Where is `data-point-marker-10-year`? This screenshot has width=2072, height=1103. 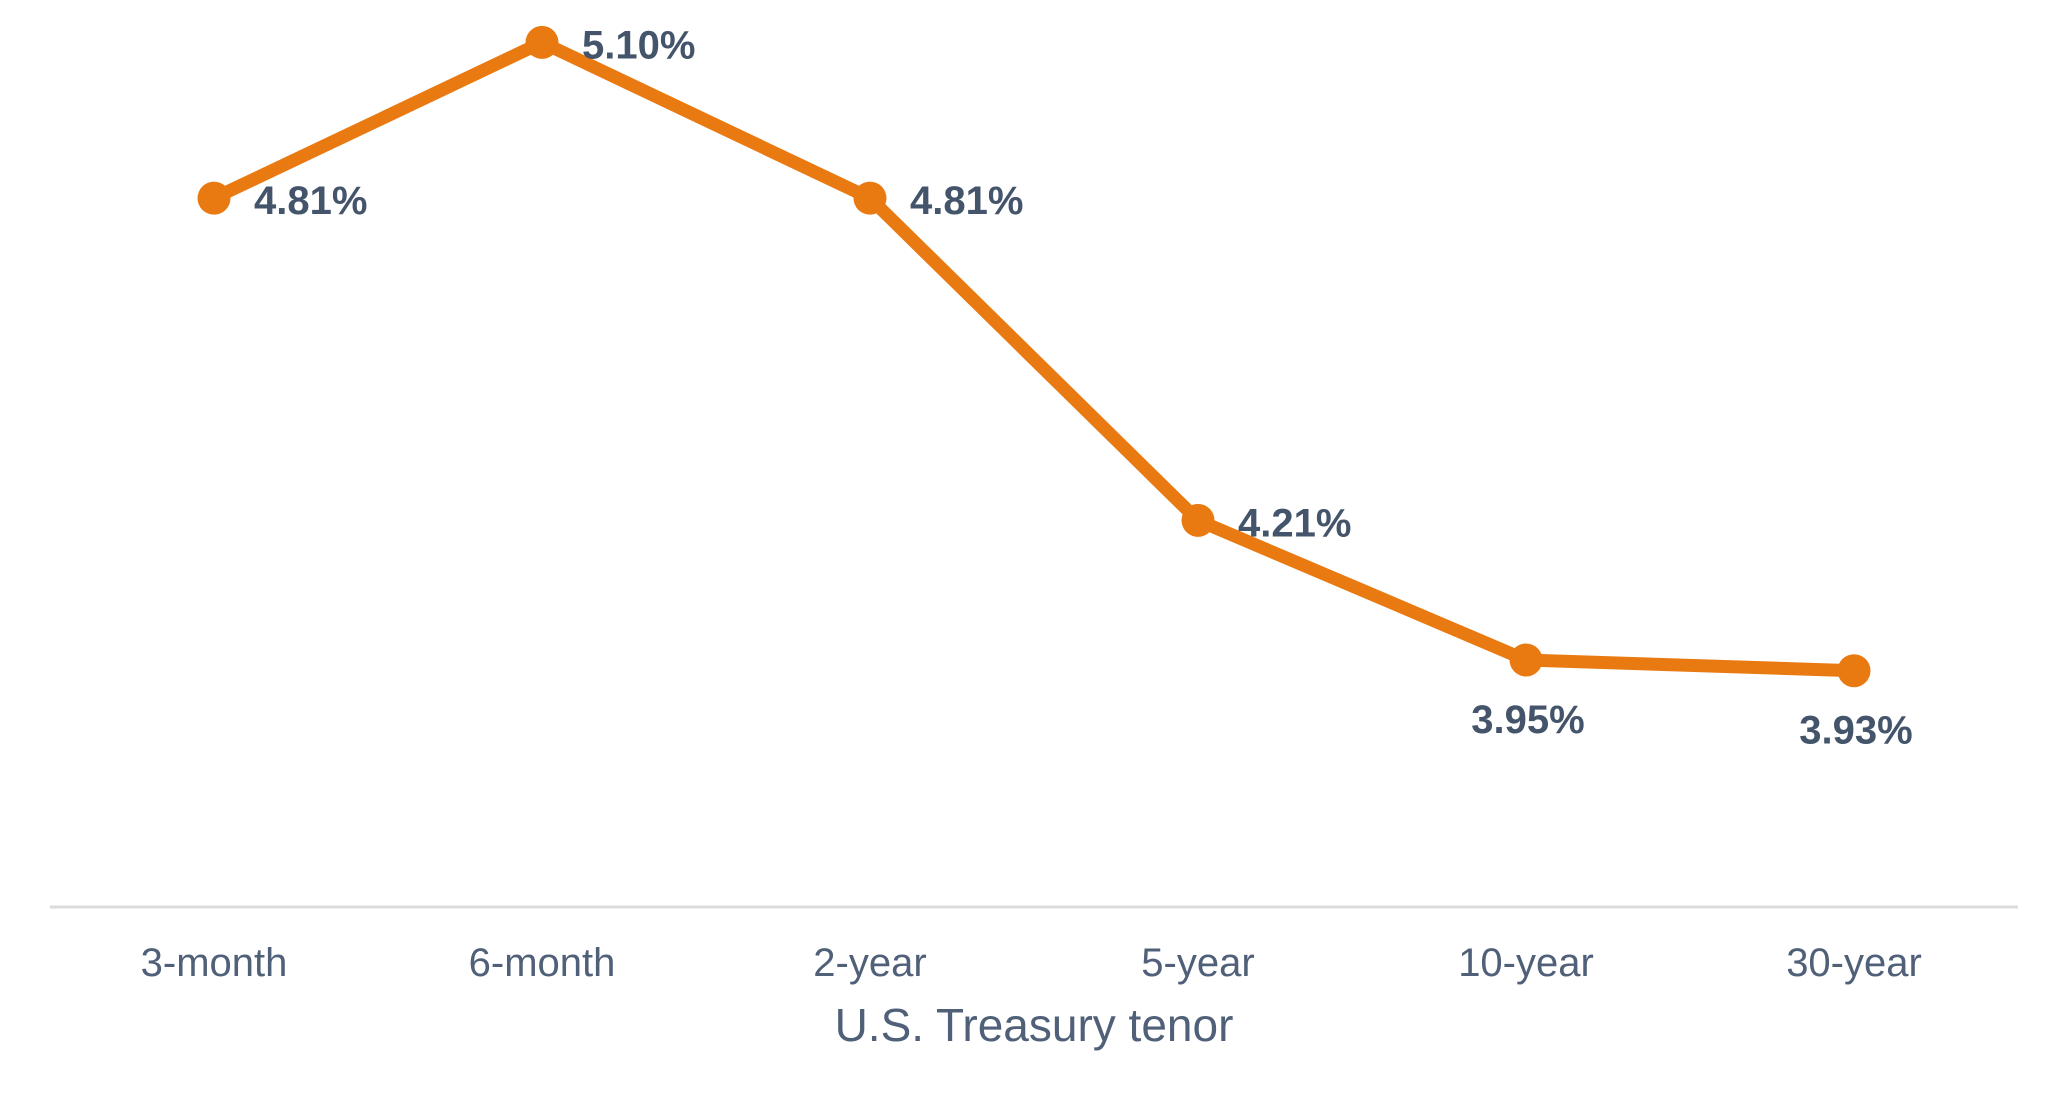
data-point-marker-10-year is located at coordinates (1526, 660).